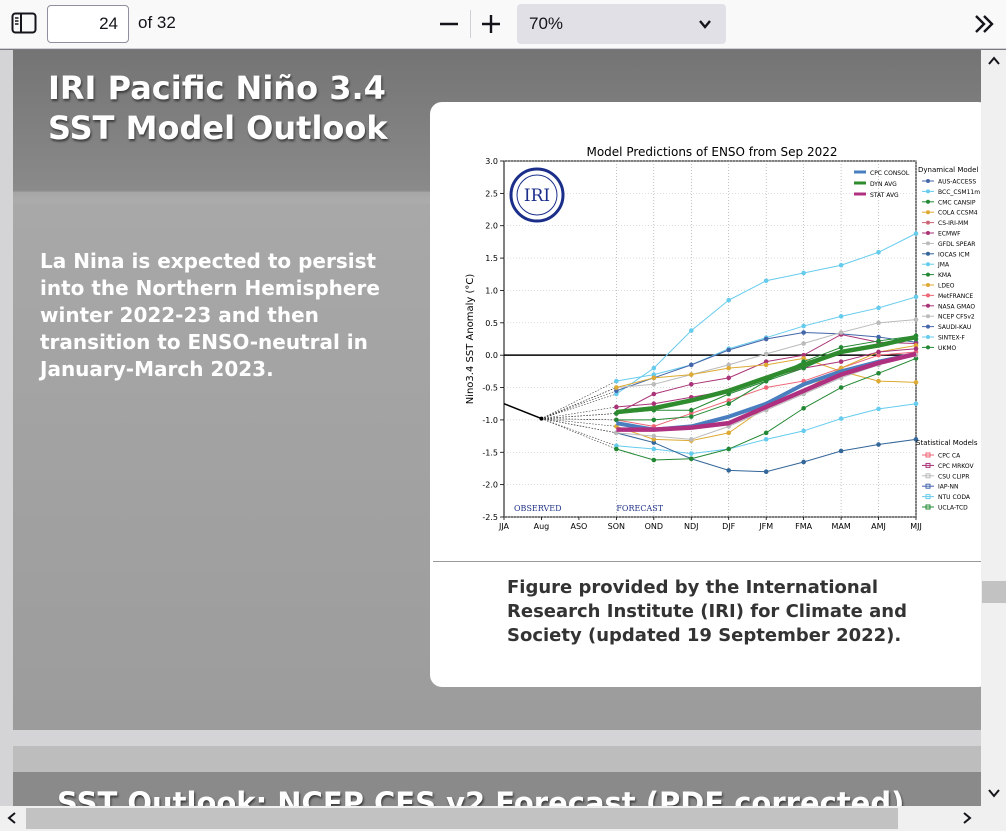 This screenshot has width=1006, height=831. What do you see at coordinates (490, 420) in the screenshot?
I see `y-tick-label: -1.0` at bounding box center [490, 420].